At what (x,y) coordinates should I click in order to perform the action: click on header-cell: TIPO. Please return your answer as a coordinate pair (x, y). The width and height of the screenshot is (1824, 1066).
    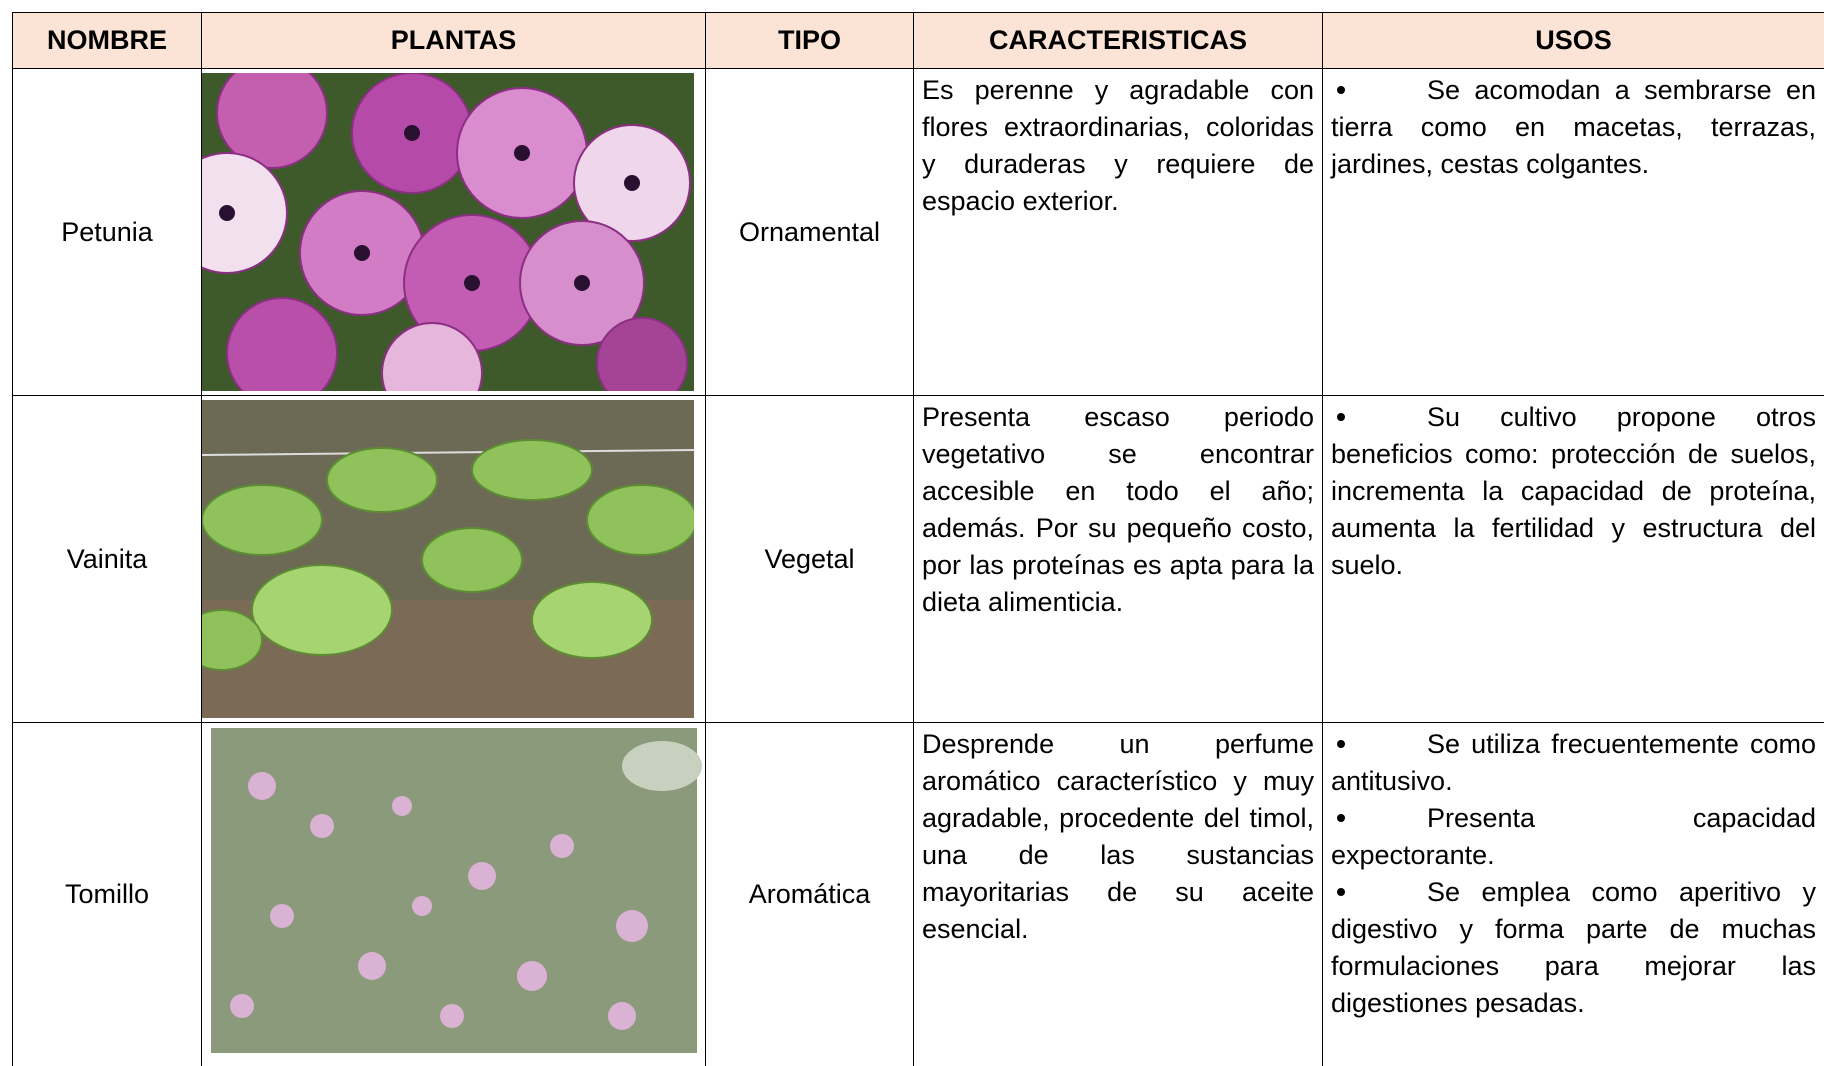
    Looking at the image, I should click on (810, 41).